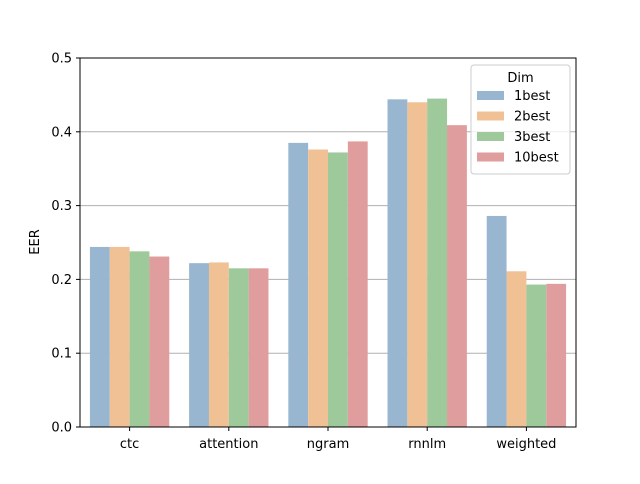 This screenshot has height=484, width=640. I want to click on y-tick-label: 0.0, so click(61, 428).